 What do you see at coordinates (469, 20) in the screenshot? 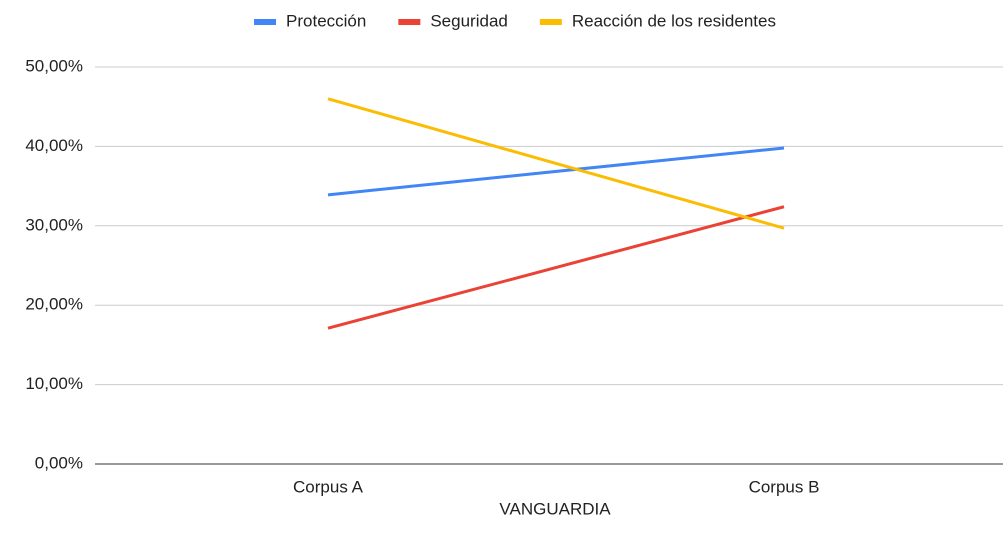
I see `legend-label: Seguridad` at bounding box center [469, 20].